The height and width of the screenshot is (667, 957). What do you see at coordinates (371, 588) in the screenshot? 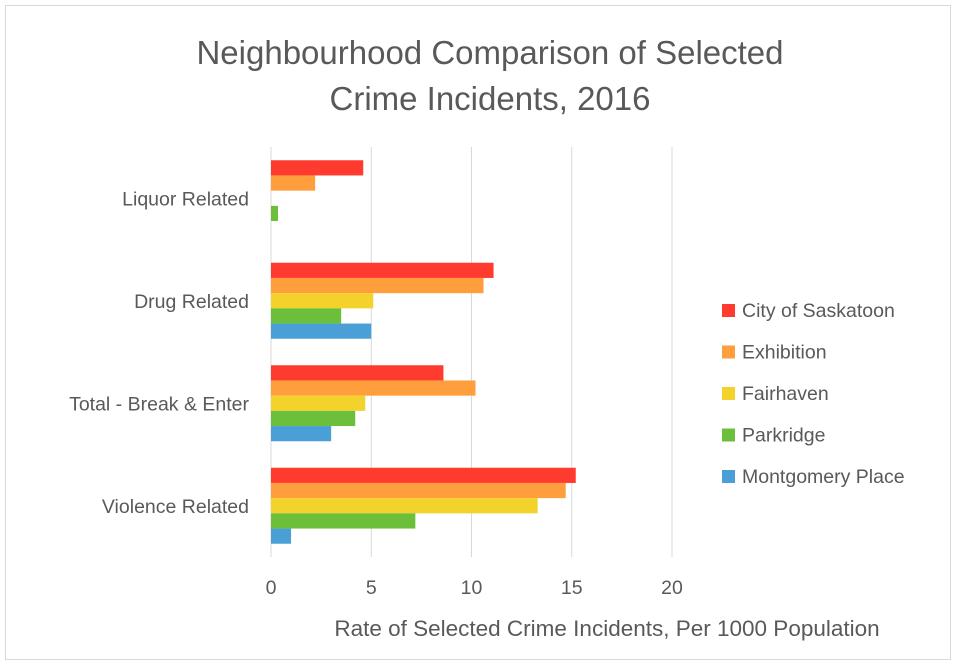
I see `x-tick-label: 5` at bounding box center [371, 588].